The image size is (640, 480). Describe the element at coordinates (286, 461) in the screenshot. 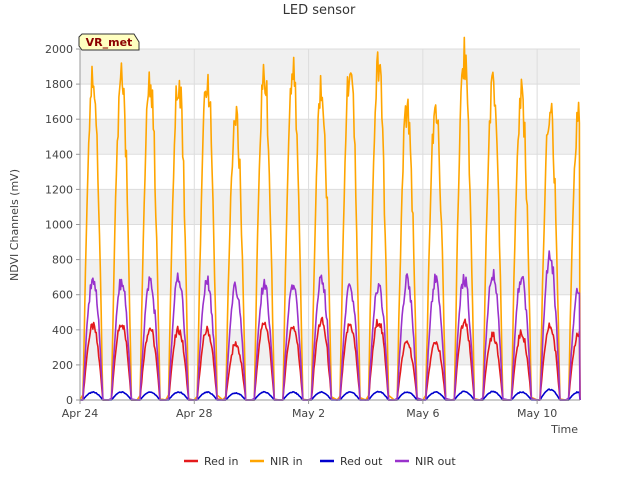

I see `legend-label: NIR in` at that location.